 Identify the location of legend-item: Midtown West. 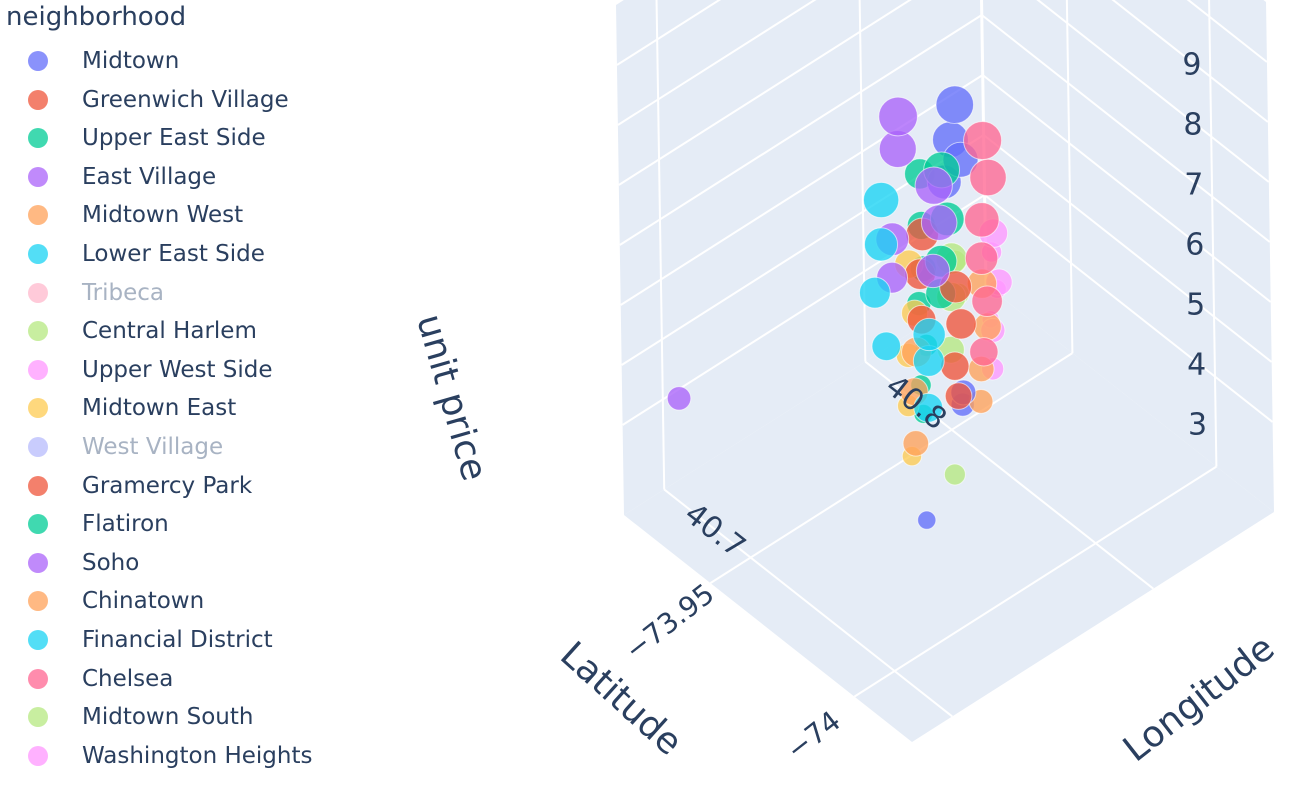
(135, 215).